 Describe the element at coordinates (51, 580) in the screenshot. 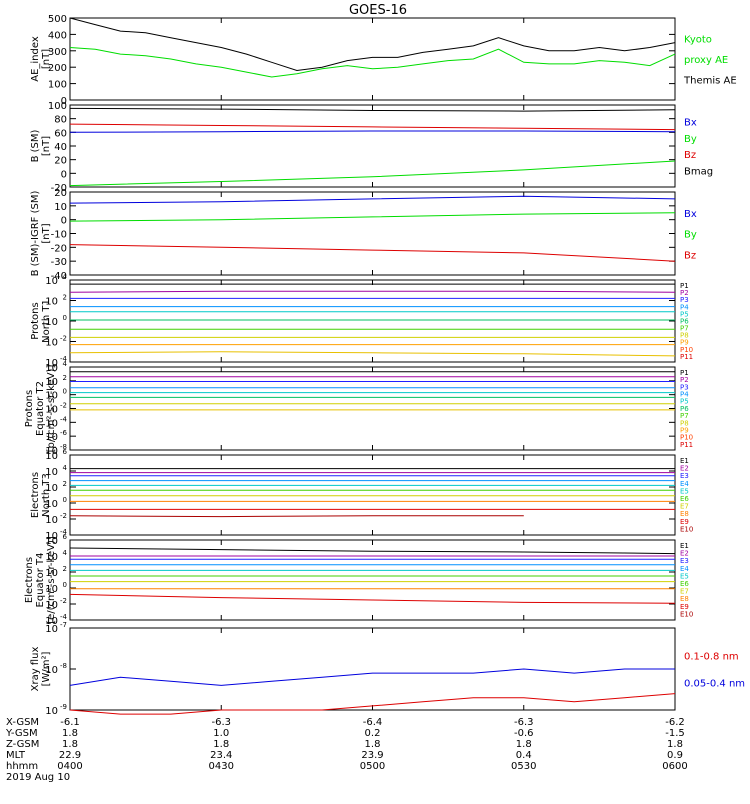

I see `y-axis-label: [e/(cm²-s-sr-keV)]` at that location.